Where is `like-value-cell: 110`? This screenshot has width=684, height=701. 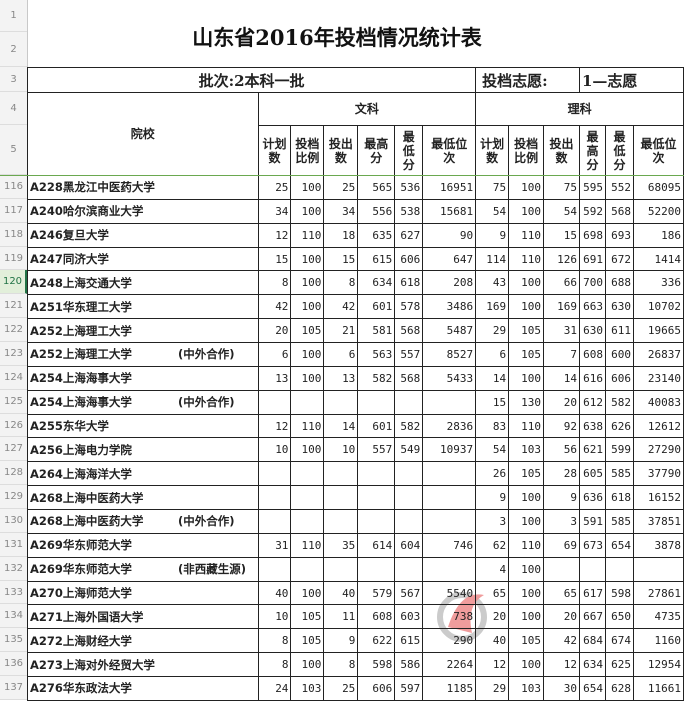
like-value-cell: 110 is located at coordinates (526, 426).